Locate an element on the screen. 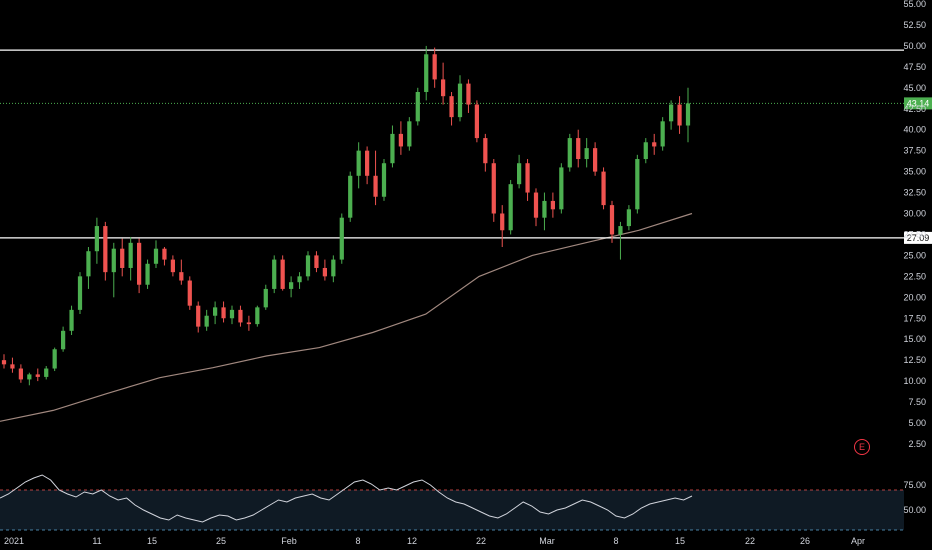 This screenshot has height=550, width=932. rsi-pane: 75.00 50.00 is located at coordinates (463, 502).